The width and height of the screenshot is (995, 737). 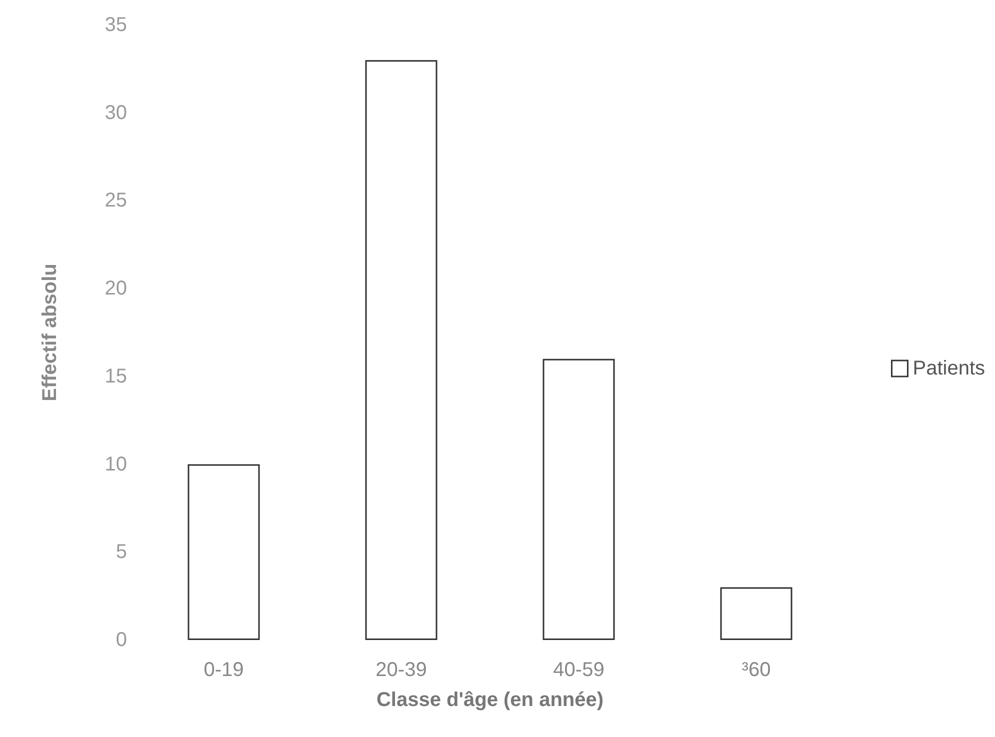 What do you see at coordinates (121, 552) in the screenshot?
I see `y-tick-label: 5` at bounding box center [121, 552].